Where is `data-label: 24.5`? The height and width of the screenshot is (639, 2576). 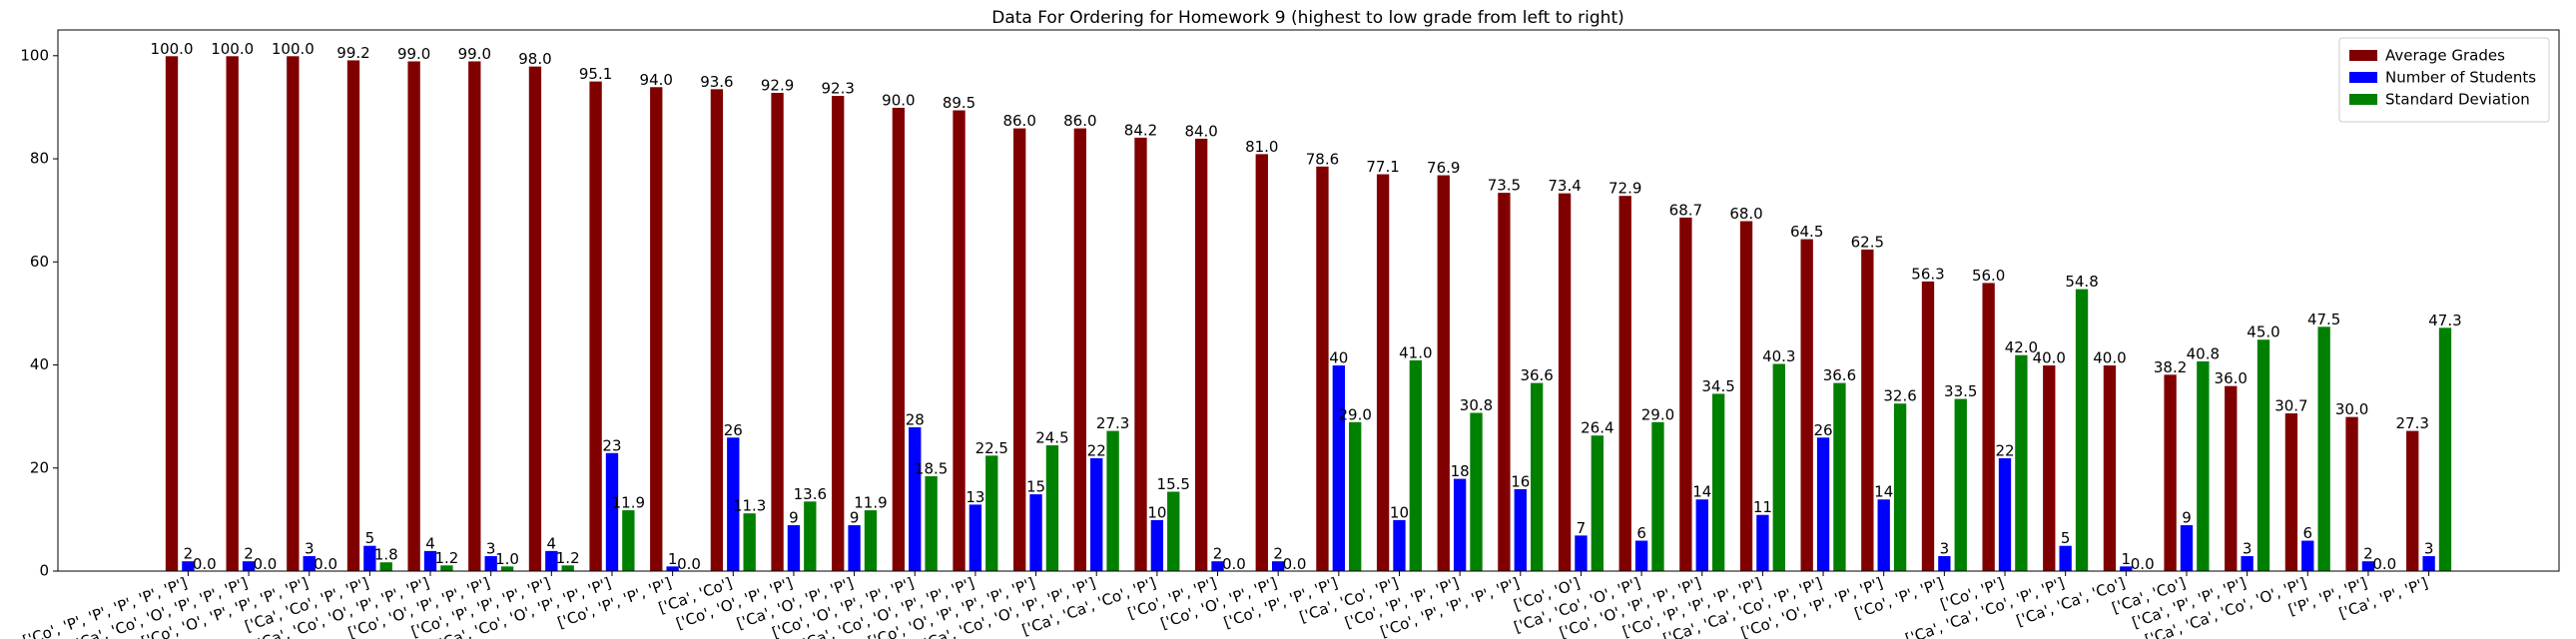
data-label: 24.5 is located at coordinates (1051, 438).